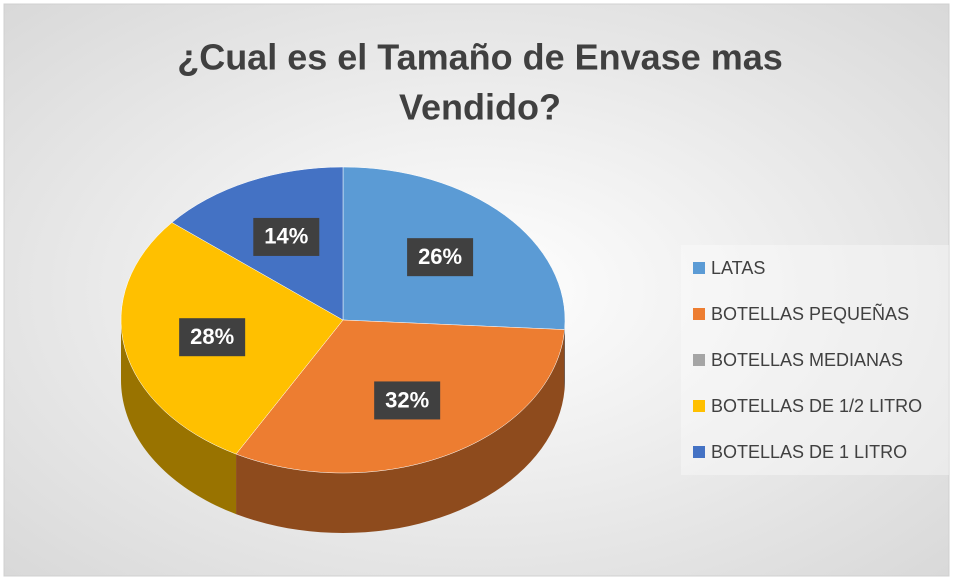 The height and width of the screenshot is (585, 954). Describe the element at coordinates (807, 360) in the screenshot. I see `legend-label: BOTELLAS MEDIANAS` at that location.